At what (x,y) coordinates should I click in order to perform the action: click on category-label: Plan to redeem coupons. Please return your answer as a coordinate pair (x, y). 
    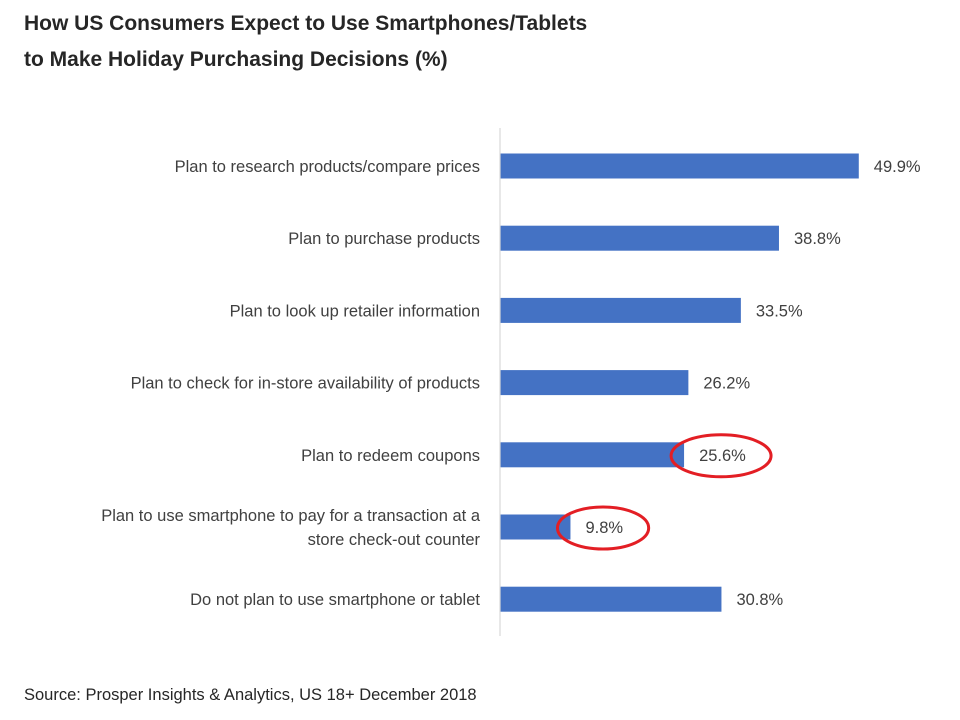
    Looking at the image, I should click on (390, 456).